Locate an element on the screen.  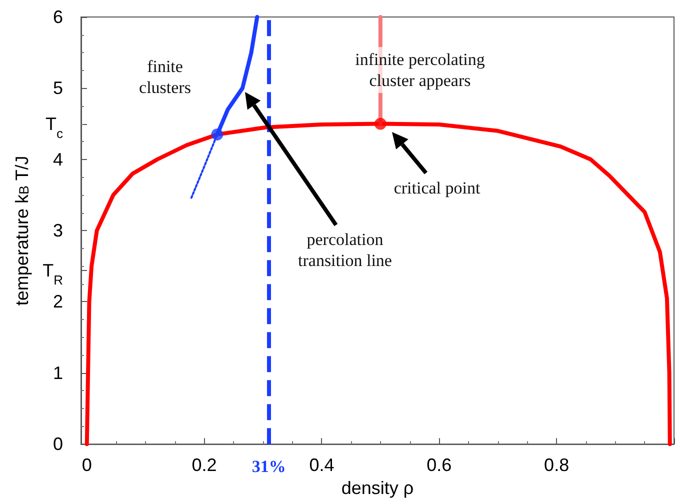
annotation: critical point is located at coordinates (437, 188).